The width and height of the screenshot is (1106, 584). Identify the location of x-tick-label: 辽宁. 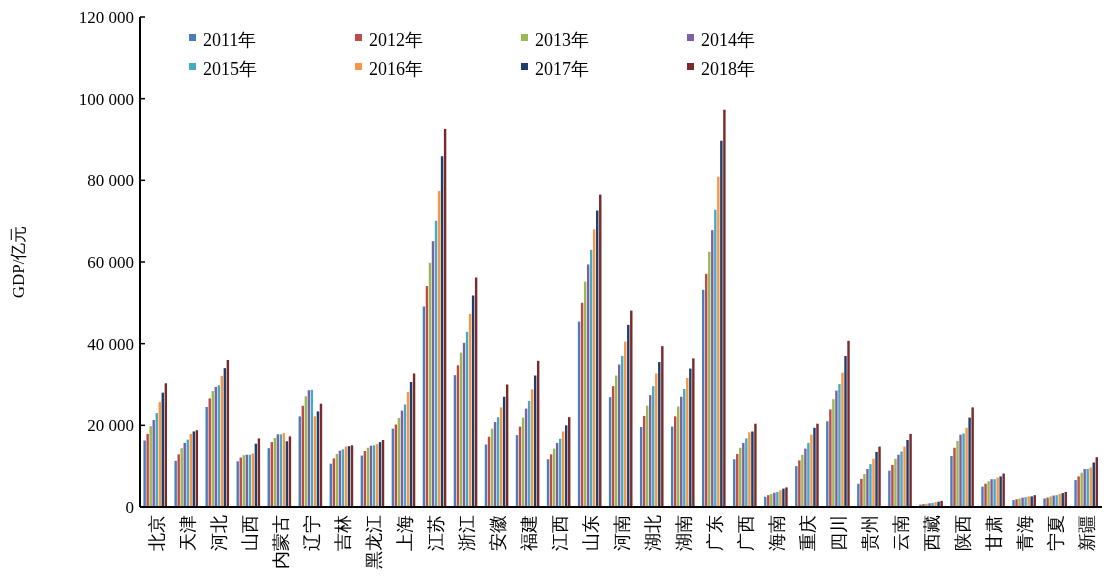
(311, 533).